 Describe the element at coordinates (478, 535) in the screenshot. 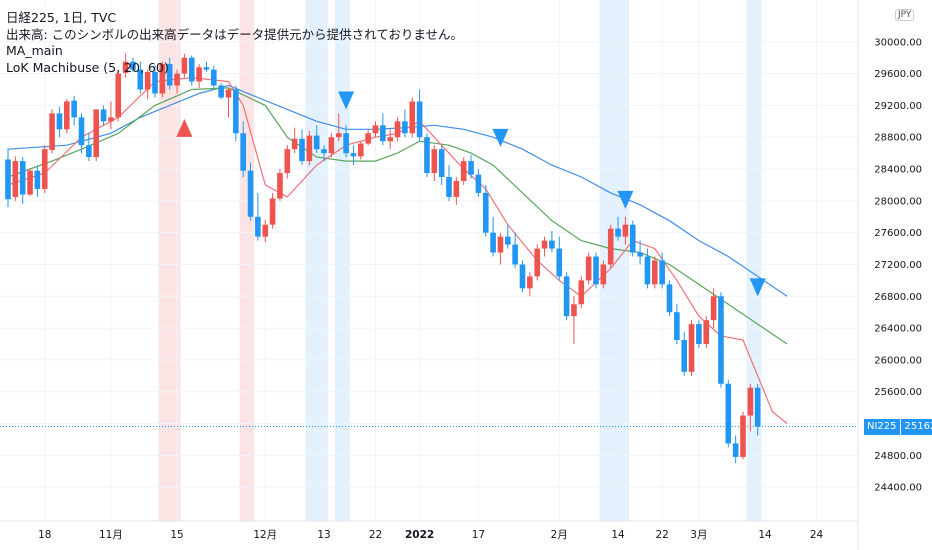

I see `time-tick-label: 17` at that location.